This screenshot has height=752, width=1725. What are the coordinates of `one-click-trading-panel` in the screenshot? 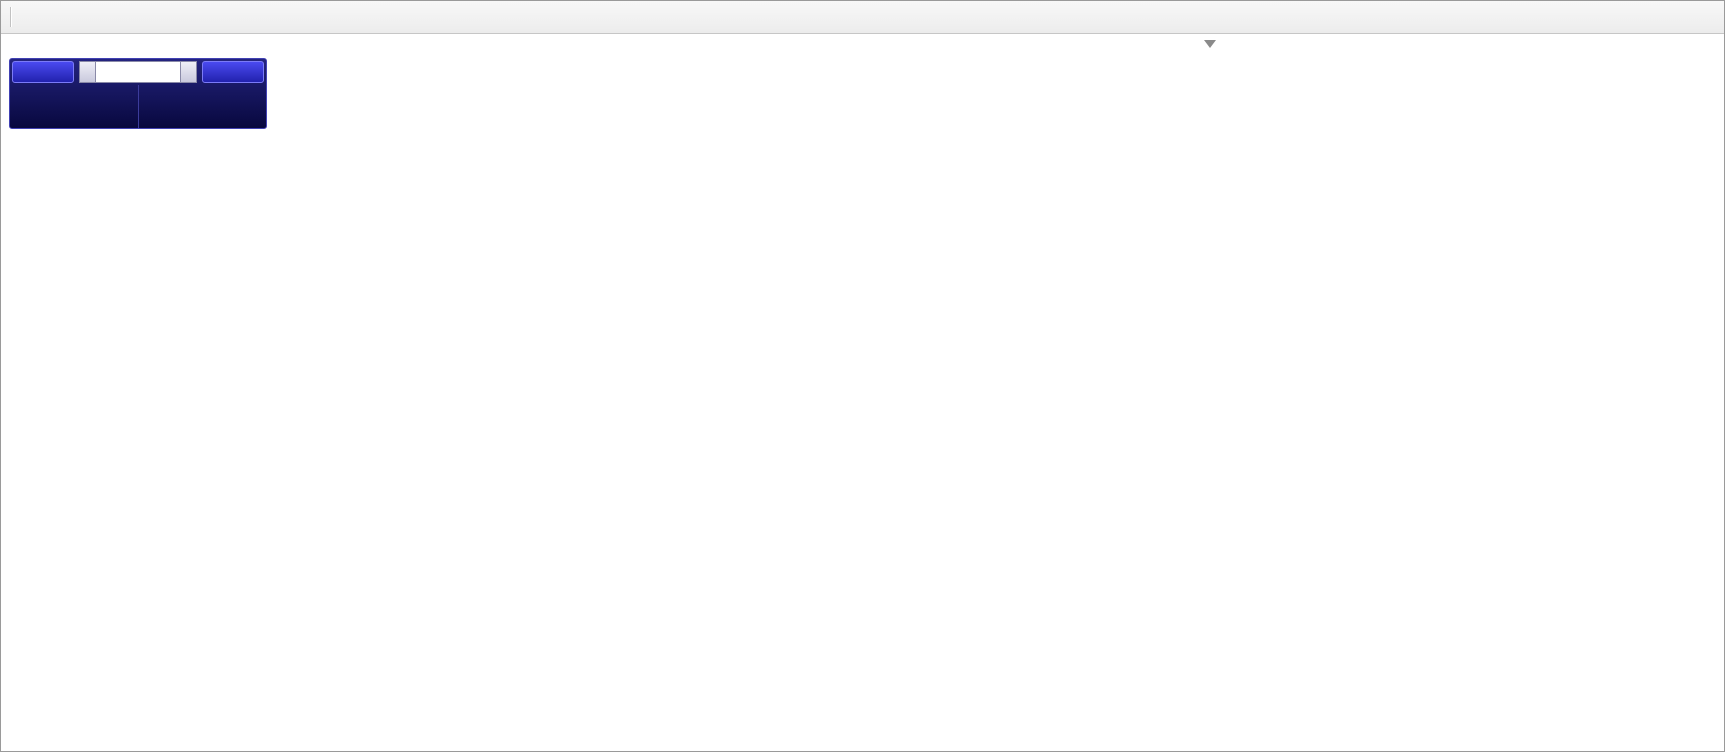 It's located at (138, 93).